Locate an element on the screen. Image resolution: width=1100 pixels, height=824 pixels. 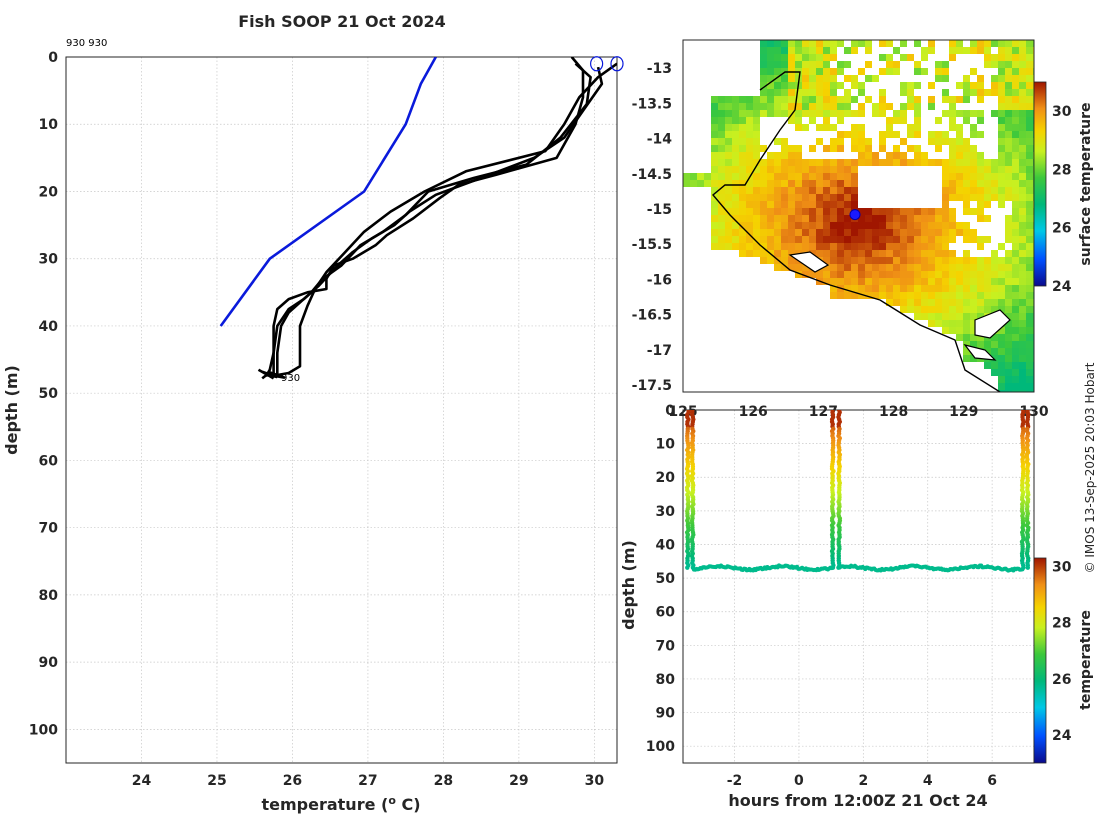
depth-time-x-tick-4: 4 is located at coordinates (928, 781).